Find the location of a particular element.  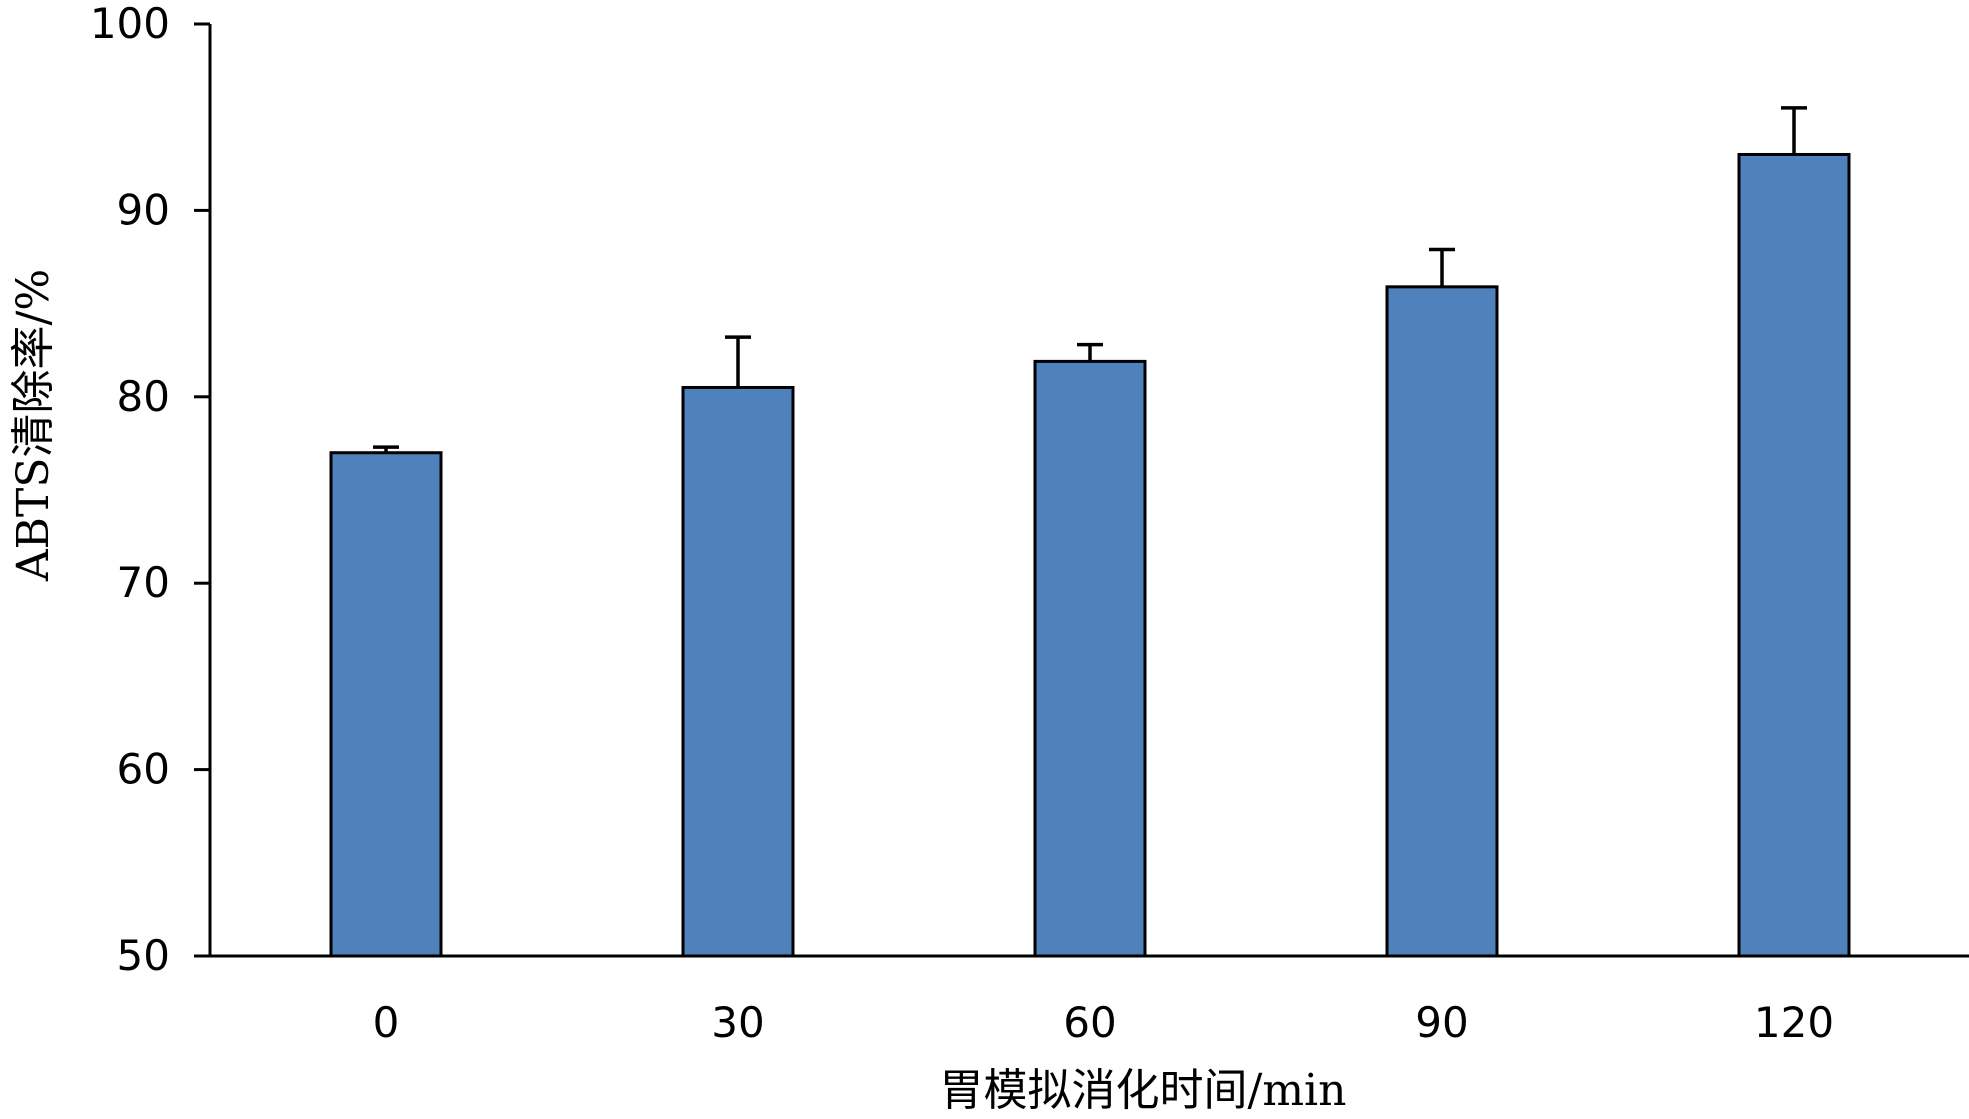

x-tick-label: 0 is located at coordinates (386, 1022).